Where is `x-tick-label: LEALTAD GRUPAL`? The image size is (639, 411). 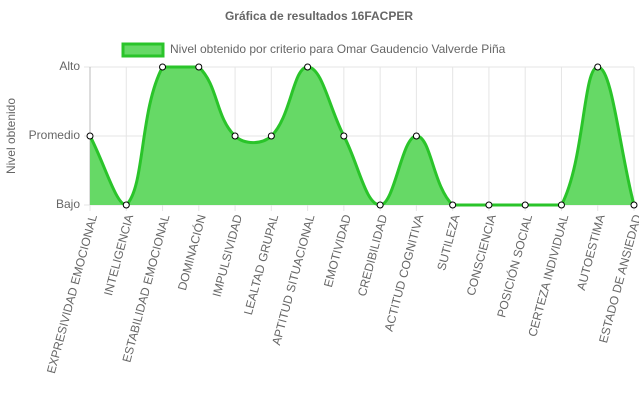
x-tick-label: LEALTAD GRUPAL is located at coordinates (261, 265).